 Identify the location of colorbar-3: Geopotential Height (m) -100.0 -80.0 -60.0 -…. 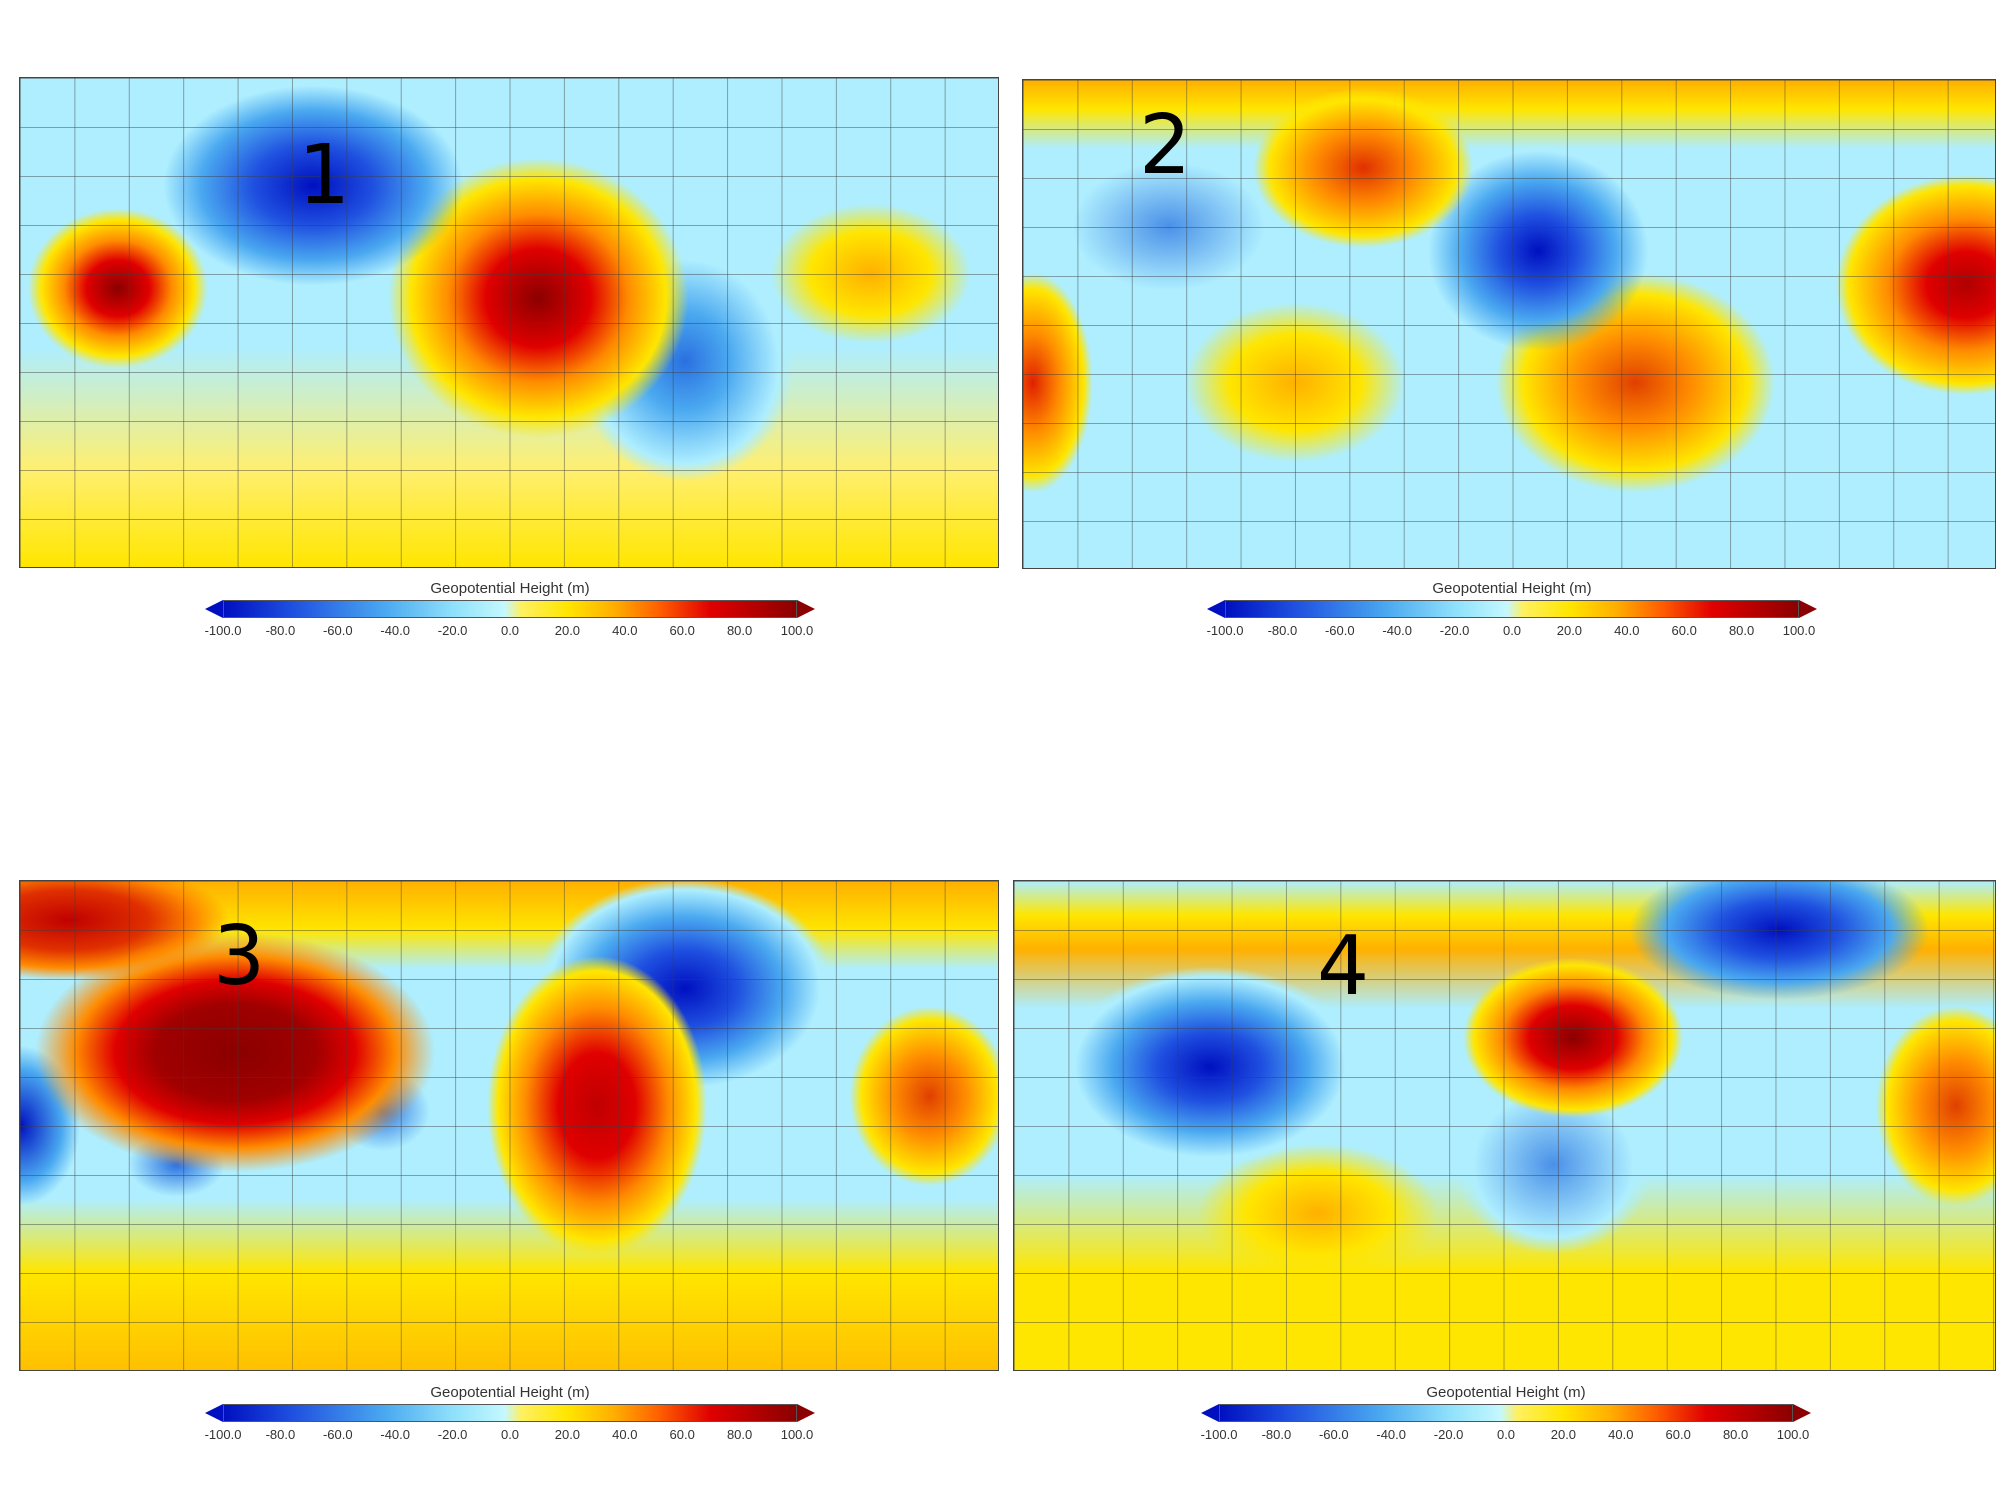
(510, 1417).